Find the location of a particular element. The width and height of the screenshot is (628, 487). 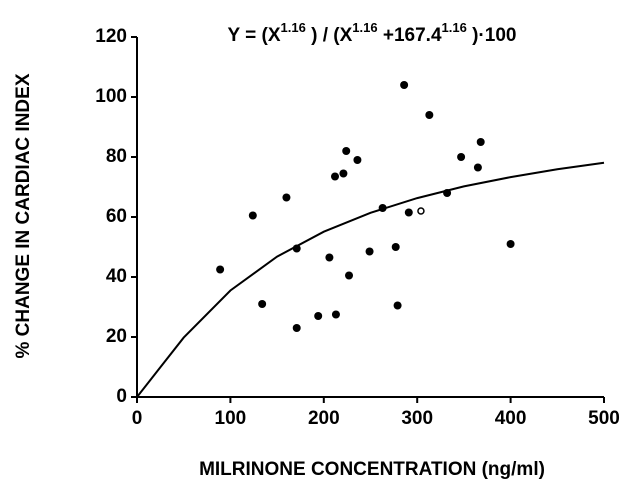

chart-title: Y = (X1.16 ) / (X1.16 +167.41.16 )·100 is located at coordinates (372, 33).